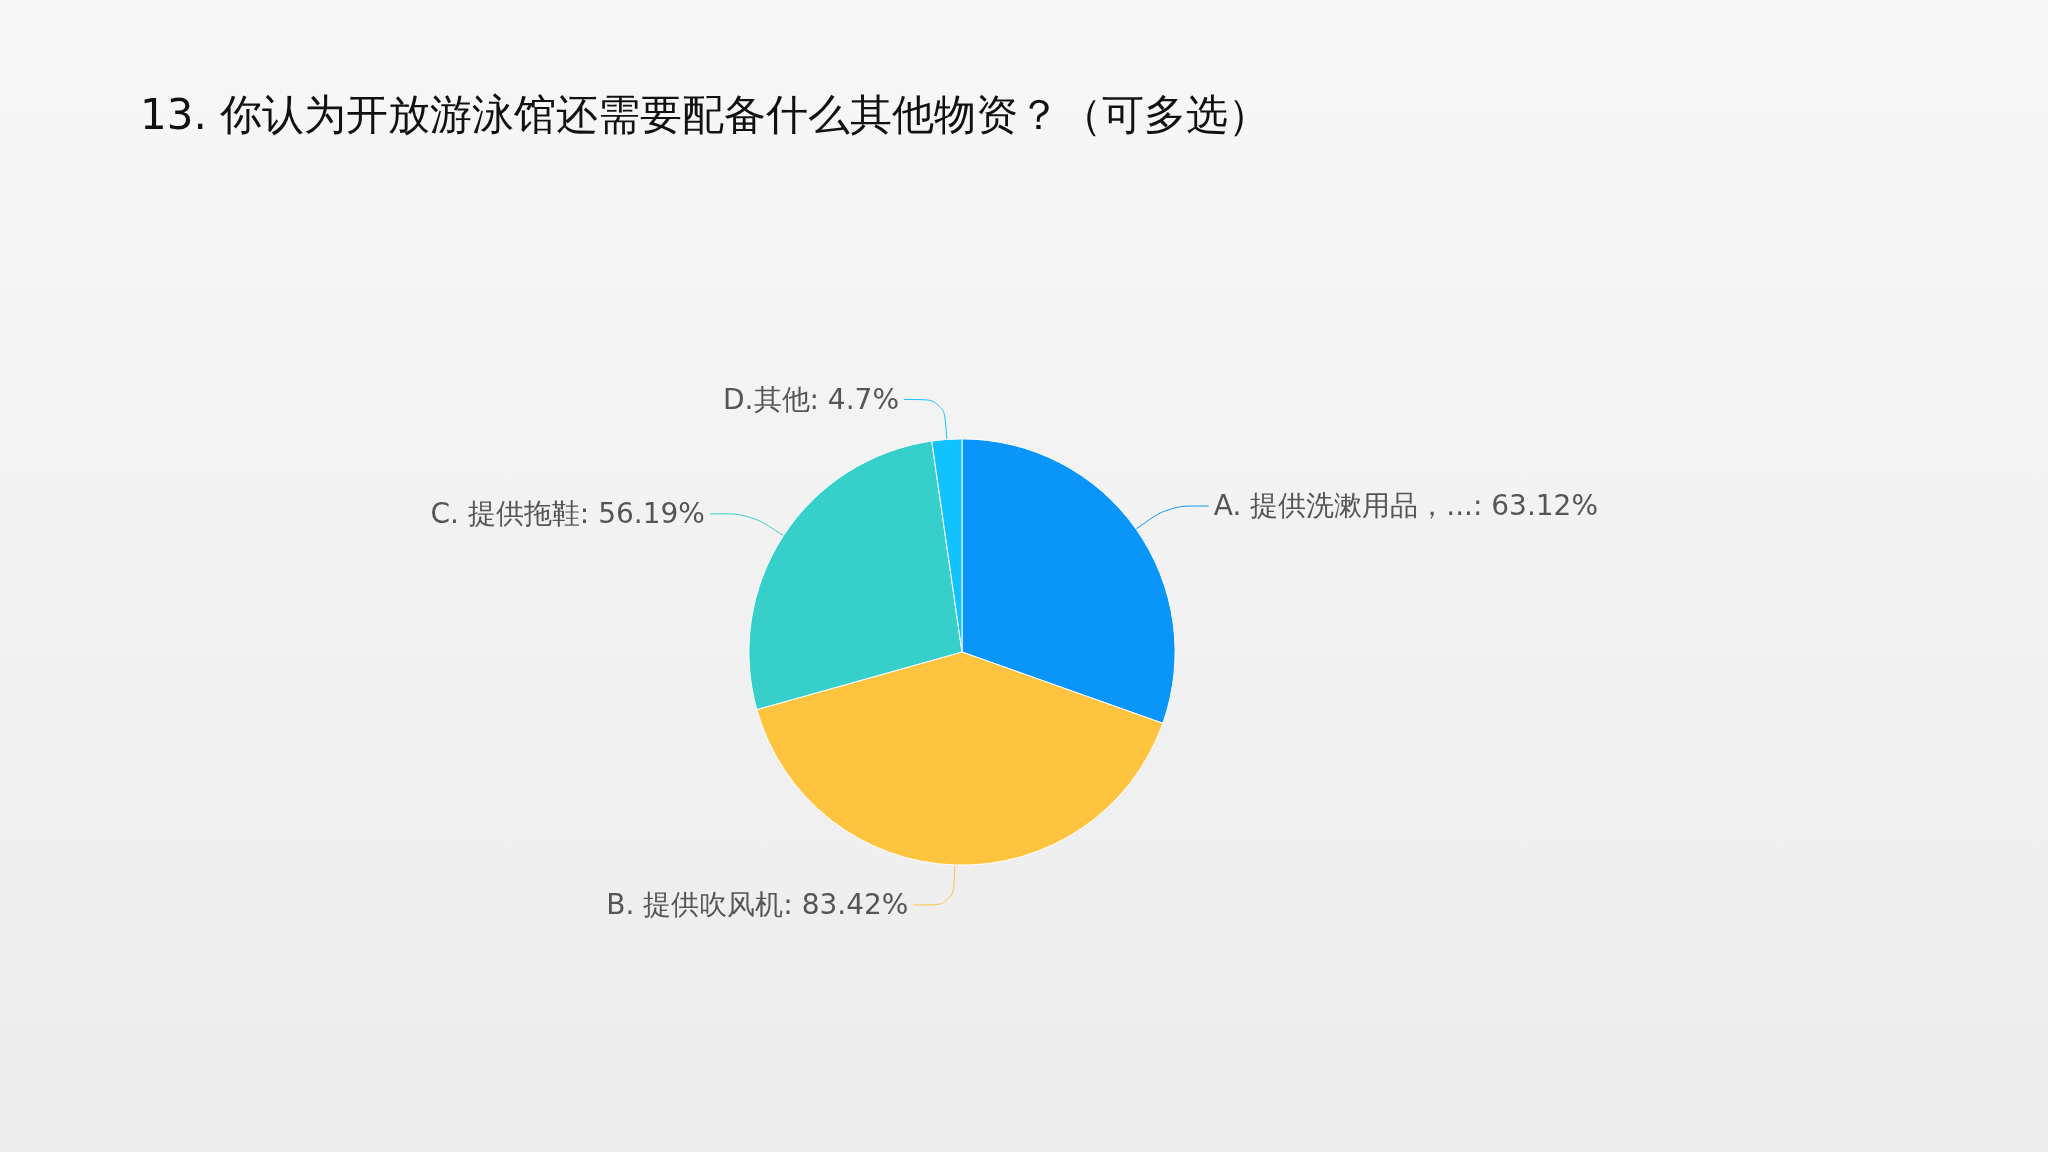 This screenshot has height=1152, width=2048. I want to click on chart-title: 13. 你认为开放游泳馆还需要配备什么其他物资？（可多选）, so click(705, 114).